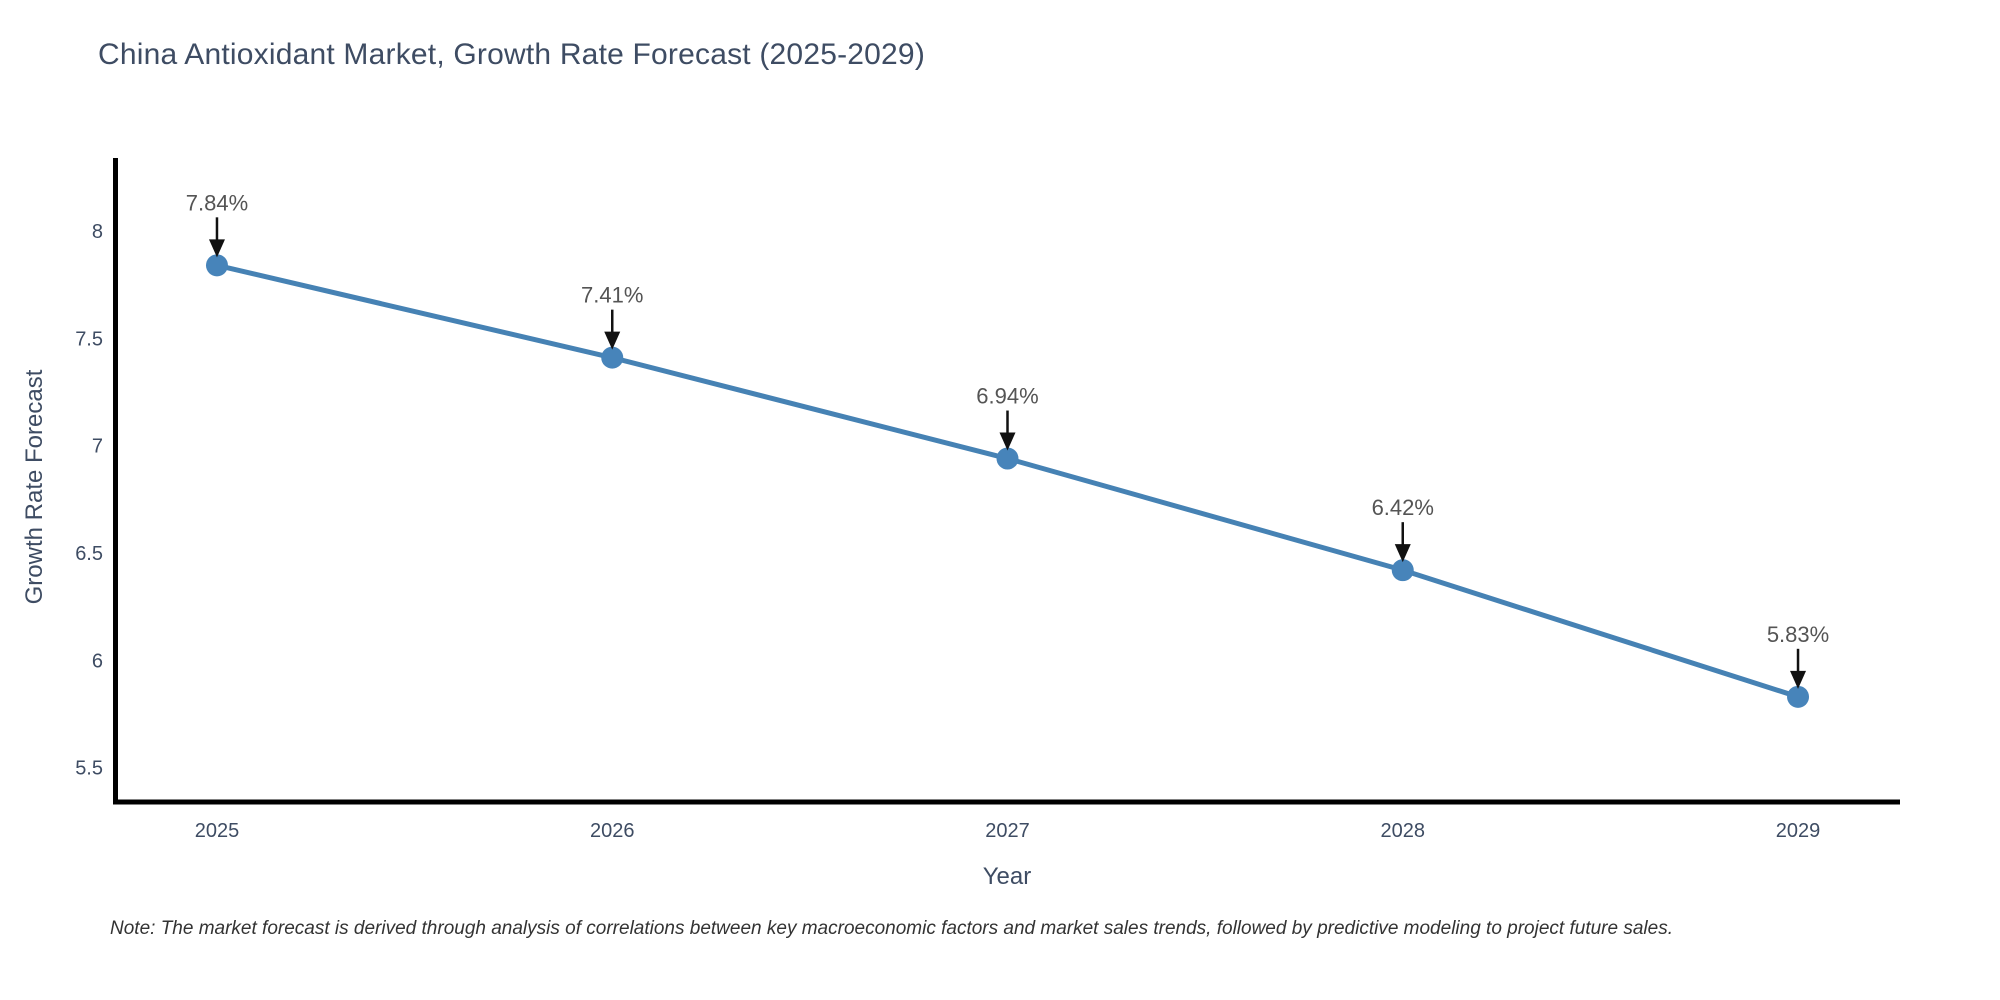 Image resolution: width=2000 pixels, height=1000 pixels. Describe the element at coordinates (89, 339) in the screenshot. I see `y-tick-label: 7.5` at that location.